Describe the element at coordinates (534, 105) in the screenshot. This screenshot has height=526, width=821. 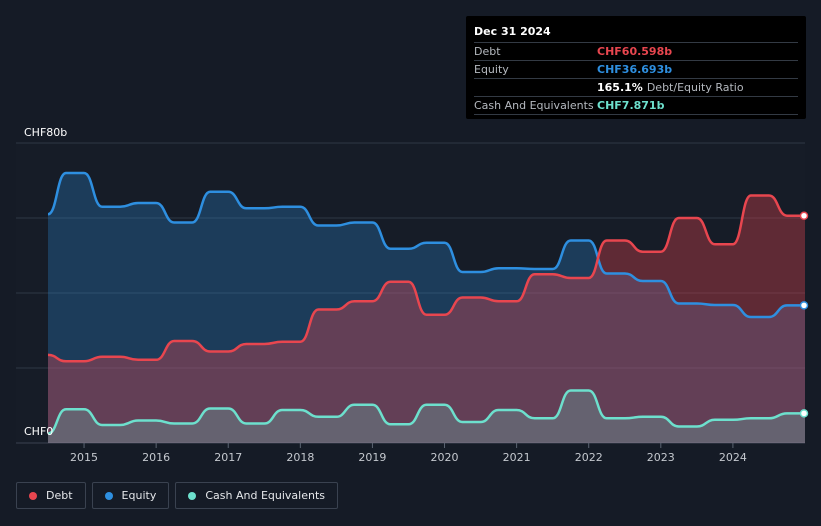
I see `tooltip-label: Cash And Equivalents` at that location.